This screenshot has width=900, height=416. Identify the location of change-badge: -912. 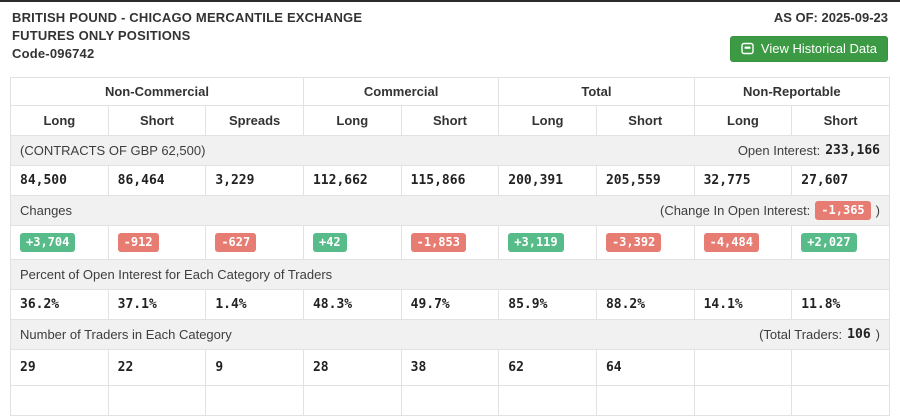
(138, 242).